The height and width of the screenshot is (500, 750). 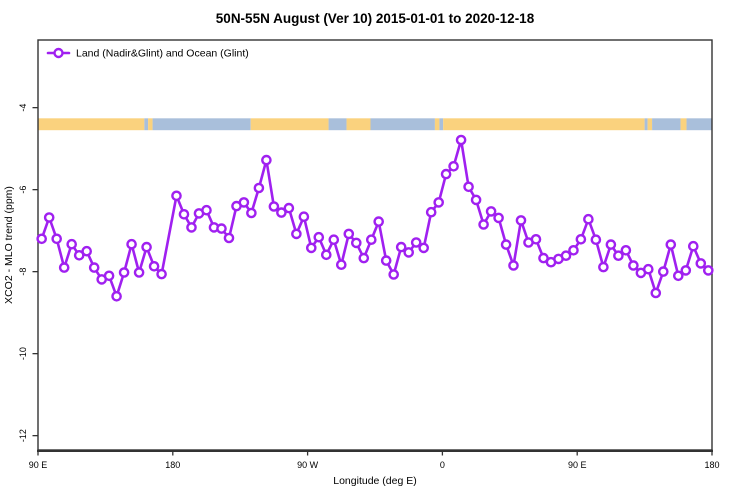 I want to click on x-tick-label: 90 W, so click(x=308, y=465).